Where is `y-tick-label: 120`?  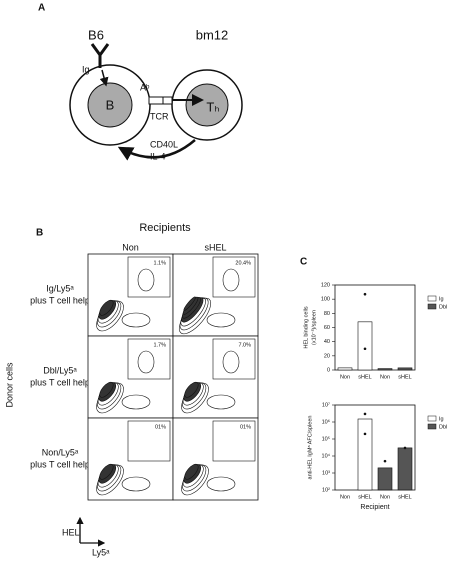
y-tick-label: 120 is located at coordinates (325, 285).